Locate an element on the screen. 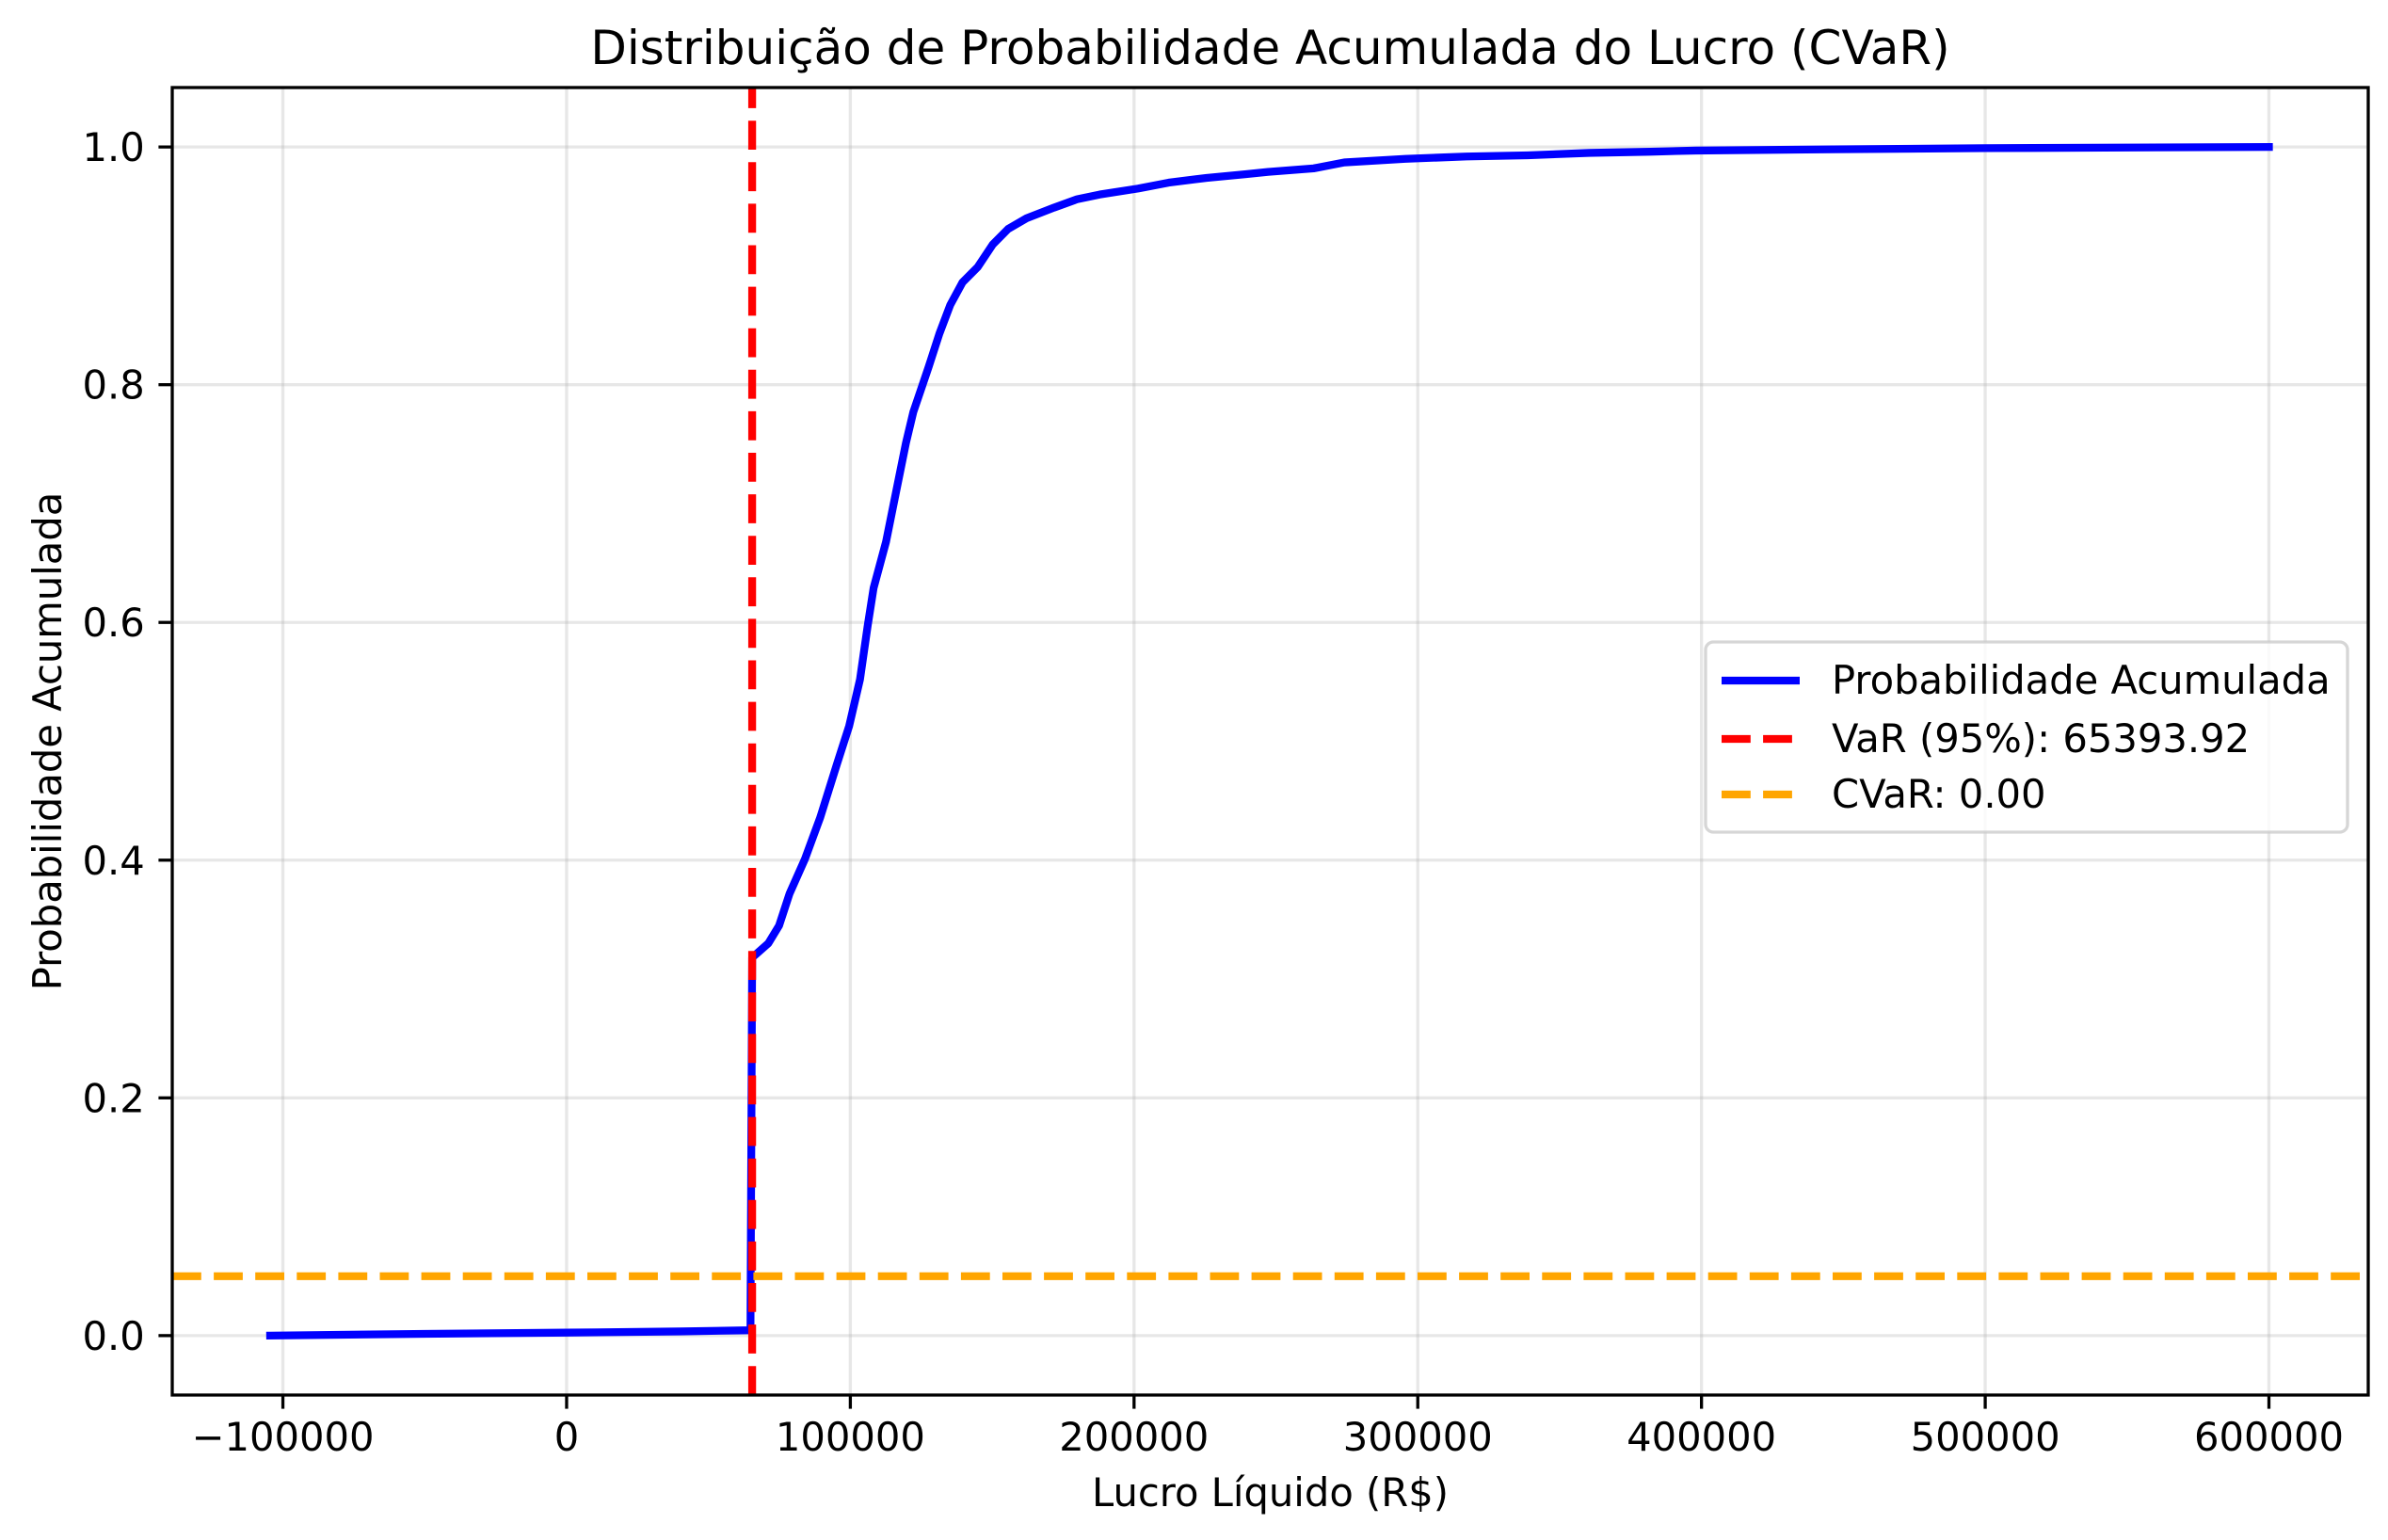 The image size is (2388, 1540). x-tick-label: 200000 is located at coordinates (1134, 1437).